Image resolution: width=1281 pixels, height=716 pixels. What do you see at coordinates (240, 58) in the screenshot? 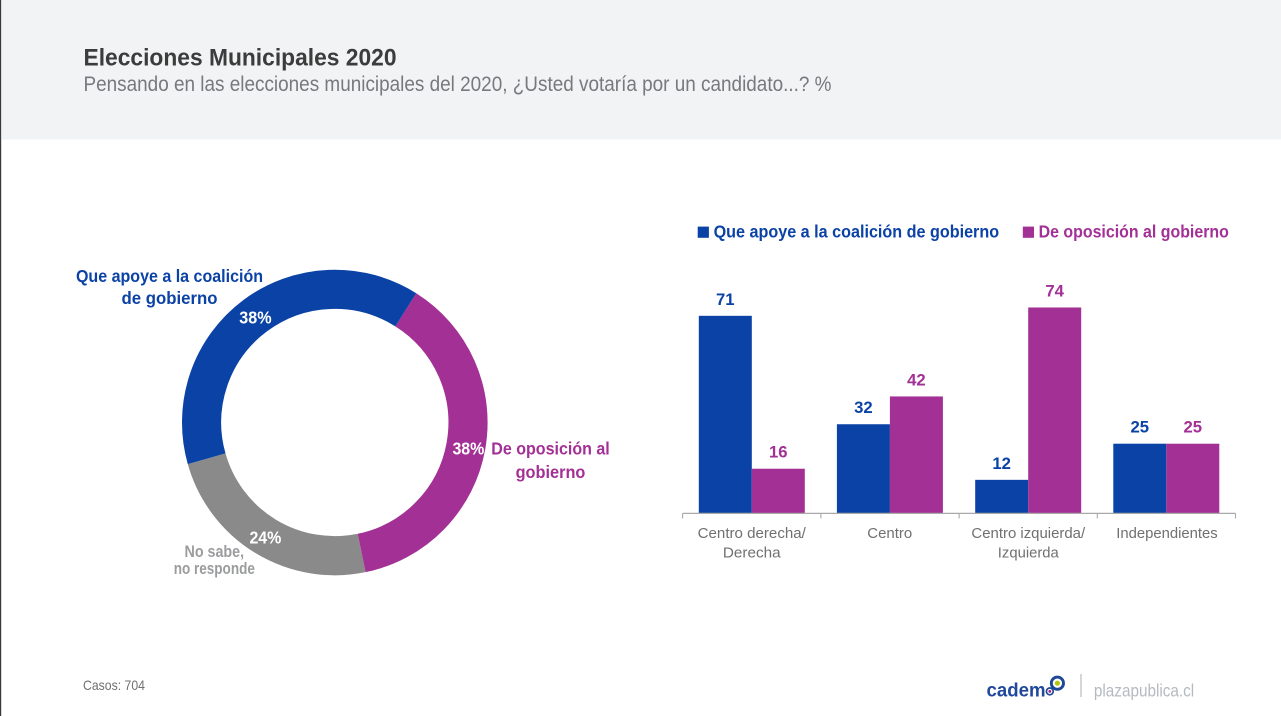
I see `svg-text: Elecciones Municipales 2020` at bounding box center [240, 58].